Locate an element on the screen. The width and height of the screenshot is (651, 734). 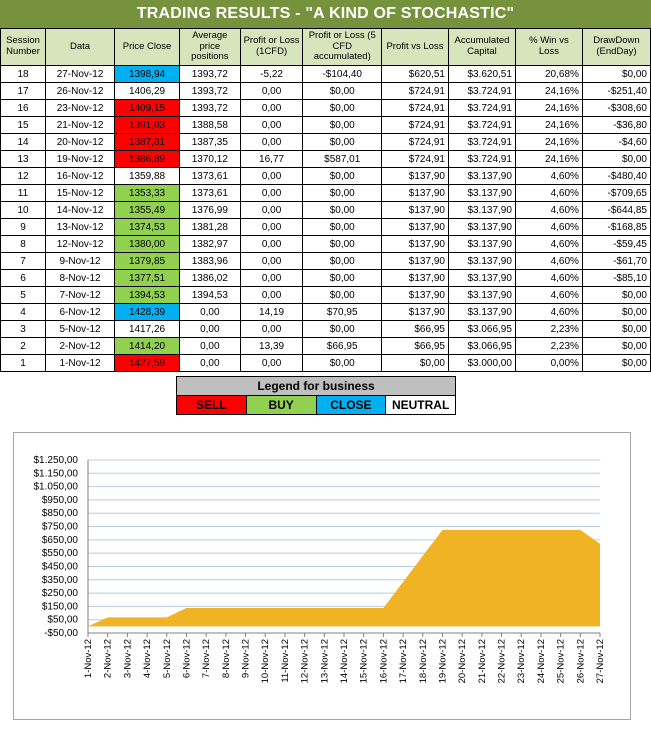
cell-average-price: 1387,35 is located at coordinates (209, 142).